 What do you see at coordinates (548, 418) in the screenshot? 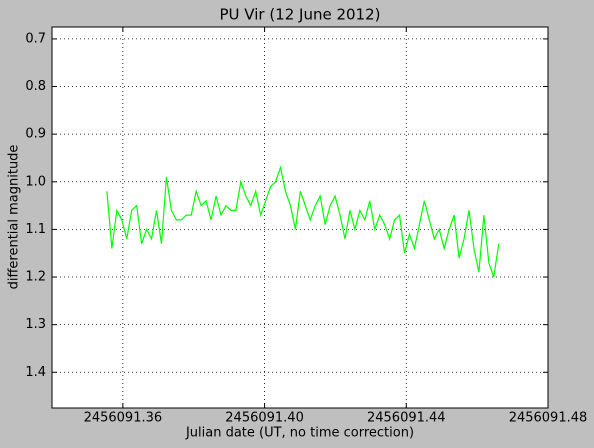
I see `x-tick-label: 2456091.48` at bounding box center [548, 418].